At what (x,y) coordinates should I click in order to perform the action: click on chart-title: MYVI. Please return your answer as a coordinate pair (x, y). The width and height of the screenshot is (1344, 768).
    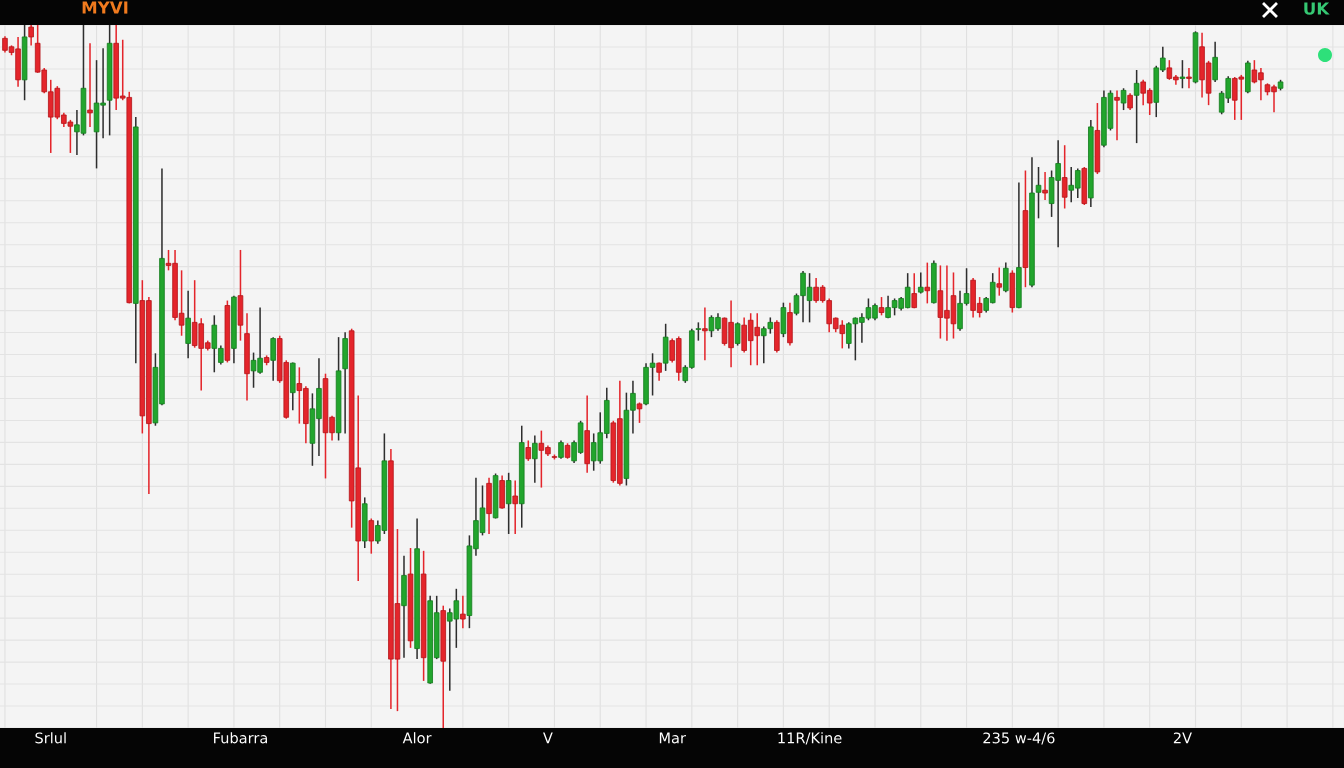
    Looking at the image, I should click on (105, 7).